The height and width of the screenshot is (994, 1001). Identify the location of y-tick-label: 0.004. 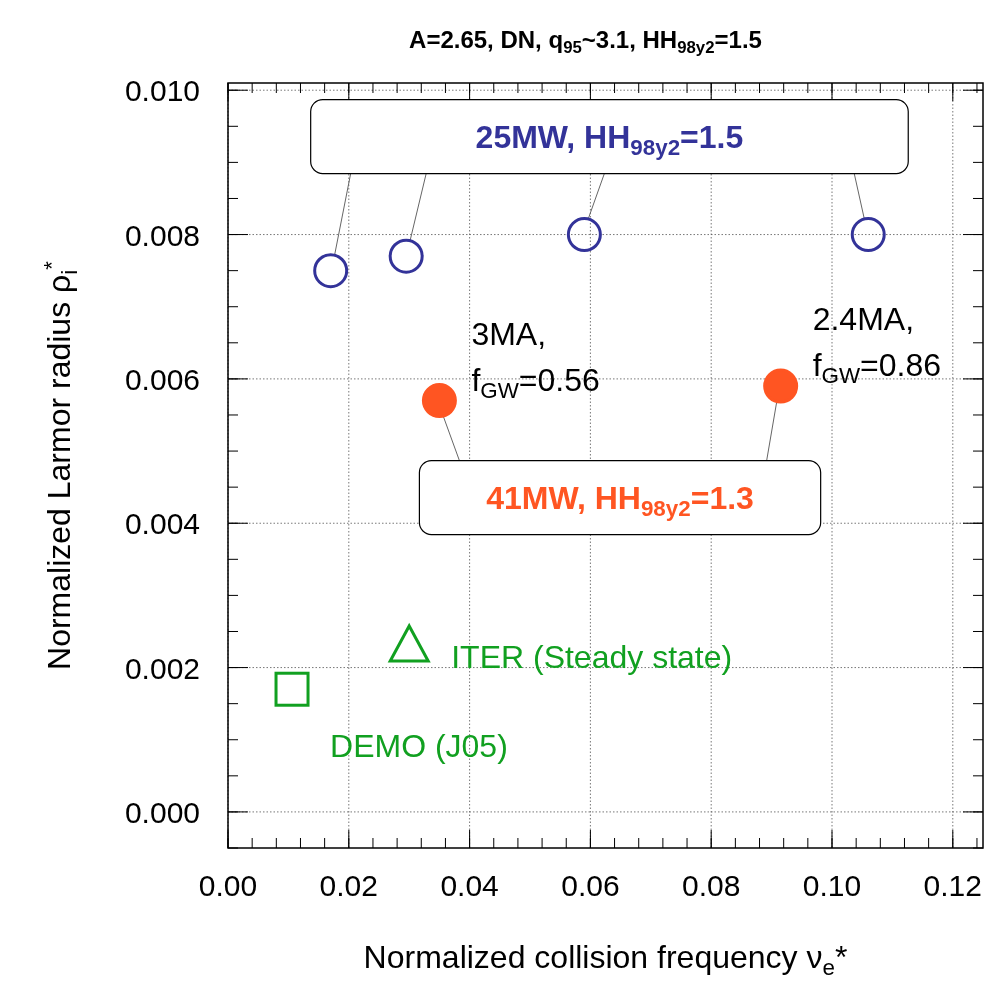
(162, 524).